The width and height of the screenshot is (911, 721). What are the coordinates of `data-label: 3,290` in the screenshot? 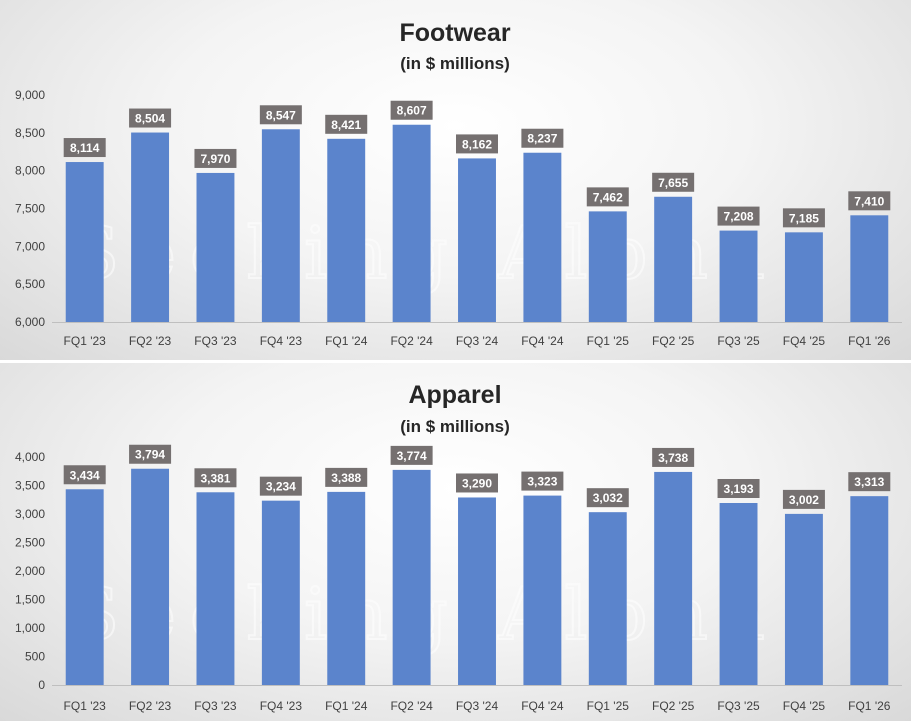 It's located at (477, 483).